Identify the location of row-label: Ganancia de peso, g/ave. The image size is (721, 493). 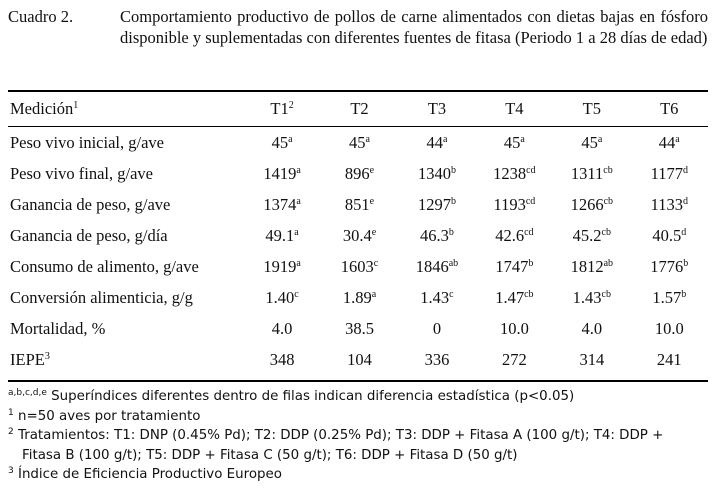
(125, 204).